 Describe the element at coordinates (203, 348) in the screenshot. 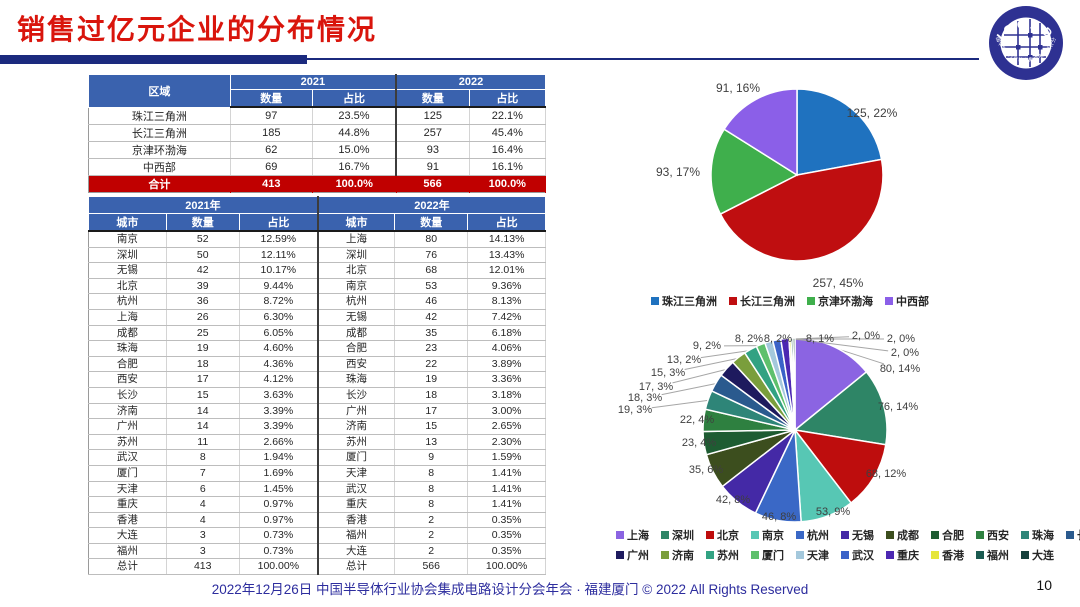

I see `table-cell: 19` at that location.